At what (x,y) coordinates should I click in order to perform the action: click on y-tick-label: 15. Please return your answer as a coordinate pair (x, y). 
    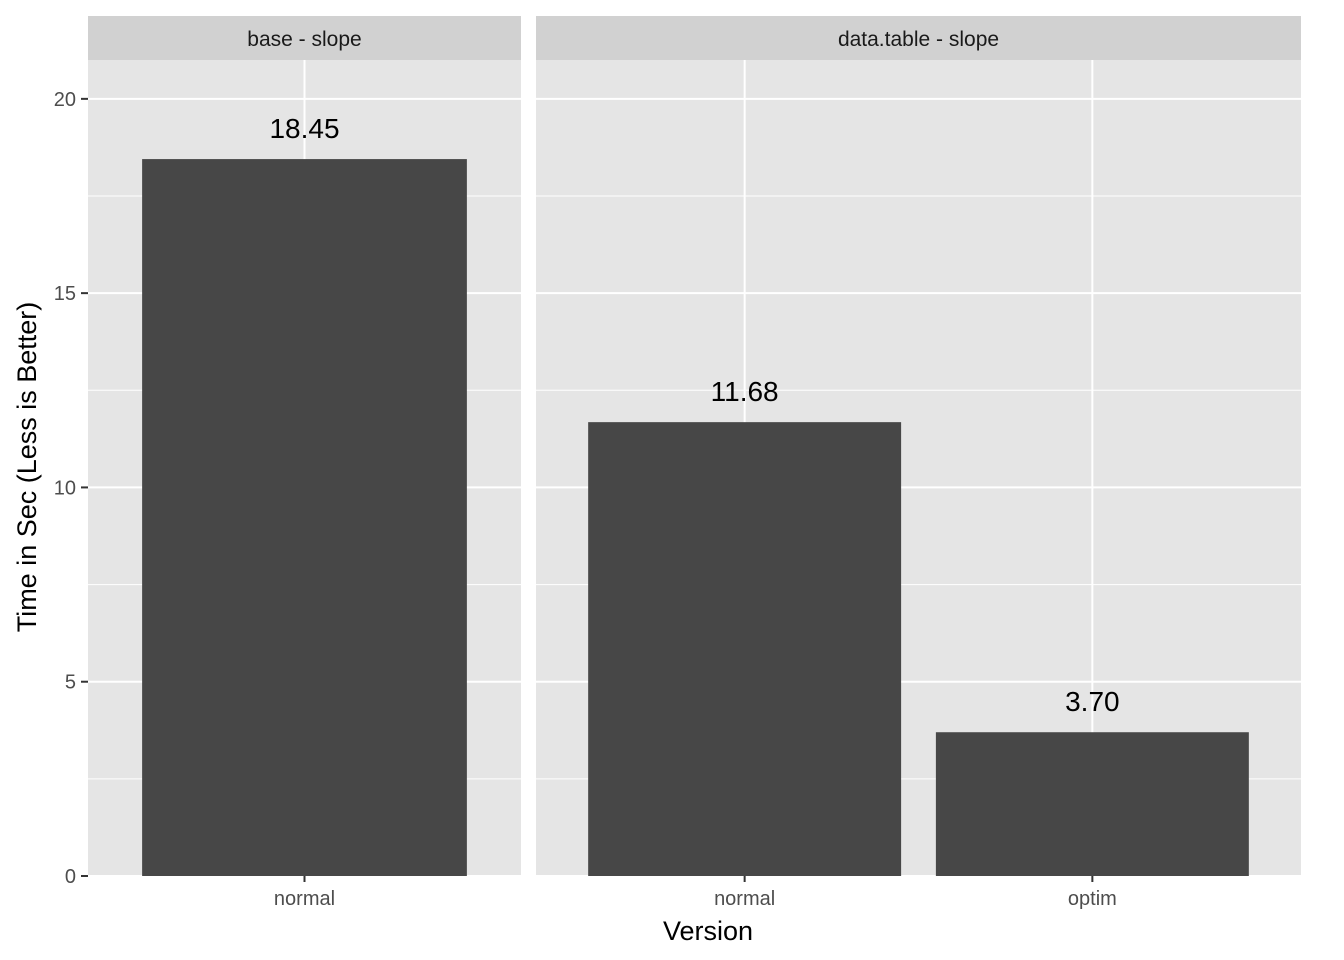
    Looking at the image, I should click on (65, 294).